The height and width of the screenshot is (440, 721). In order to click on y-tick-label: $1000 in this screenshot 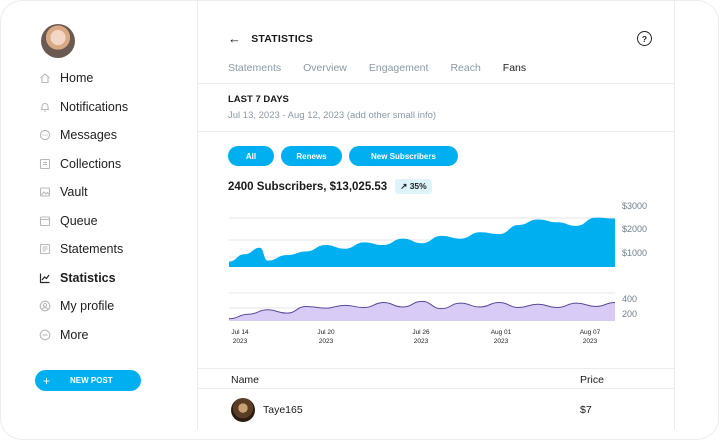, I will do `click(634, 253)`.